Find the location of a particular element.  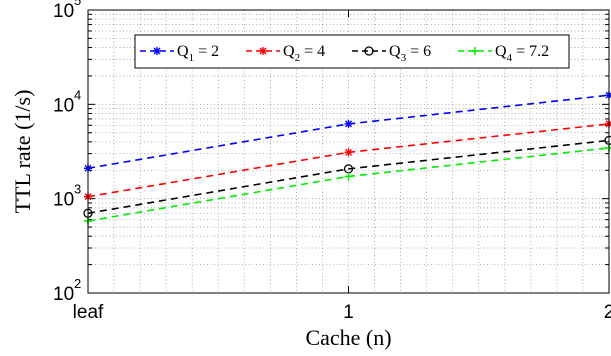

legend-entry-2: Q2 = 4 is located at coordinates (285, 53).